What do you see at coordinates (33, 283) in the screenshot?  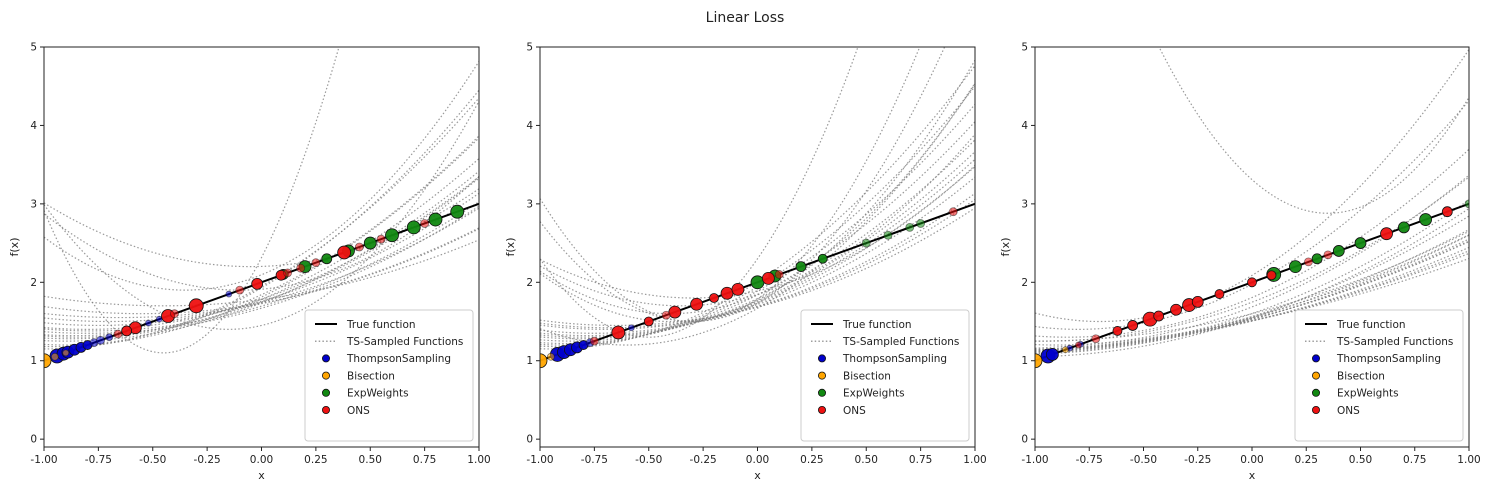 I see `y-tick-label: 2` at bounding box center [33, 283].